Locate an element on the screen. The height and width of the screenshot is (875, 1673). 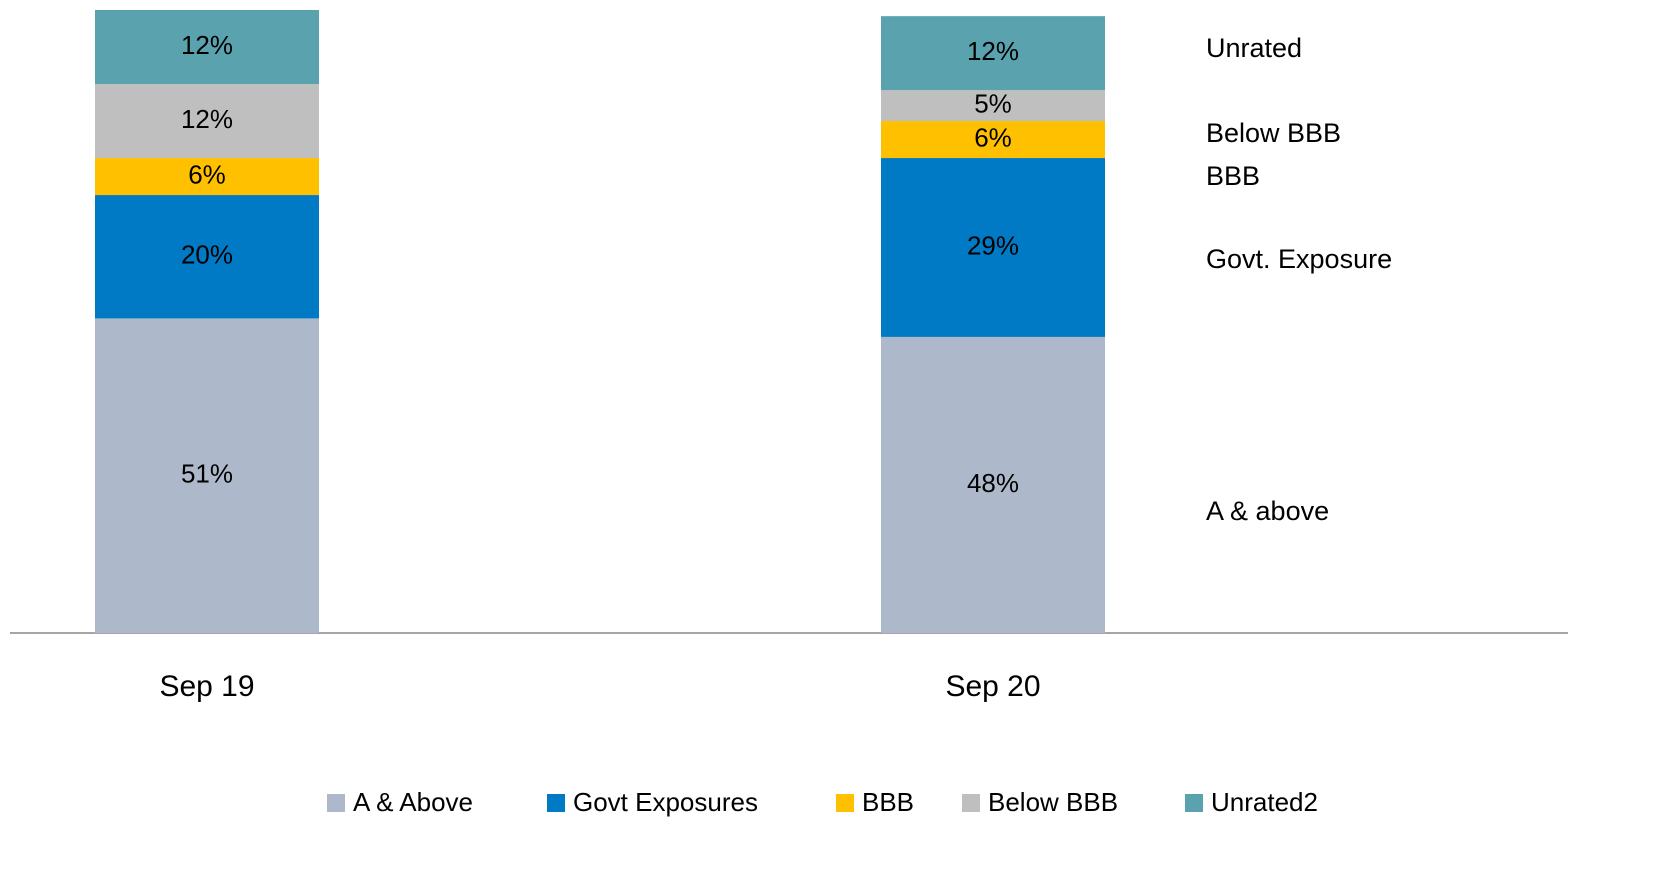
value-label: 20% is located at coordinates (207, 255).